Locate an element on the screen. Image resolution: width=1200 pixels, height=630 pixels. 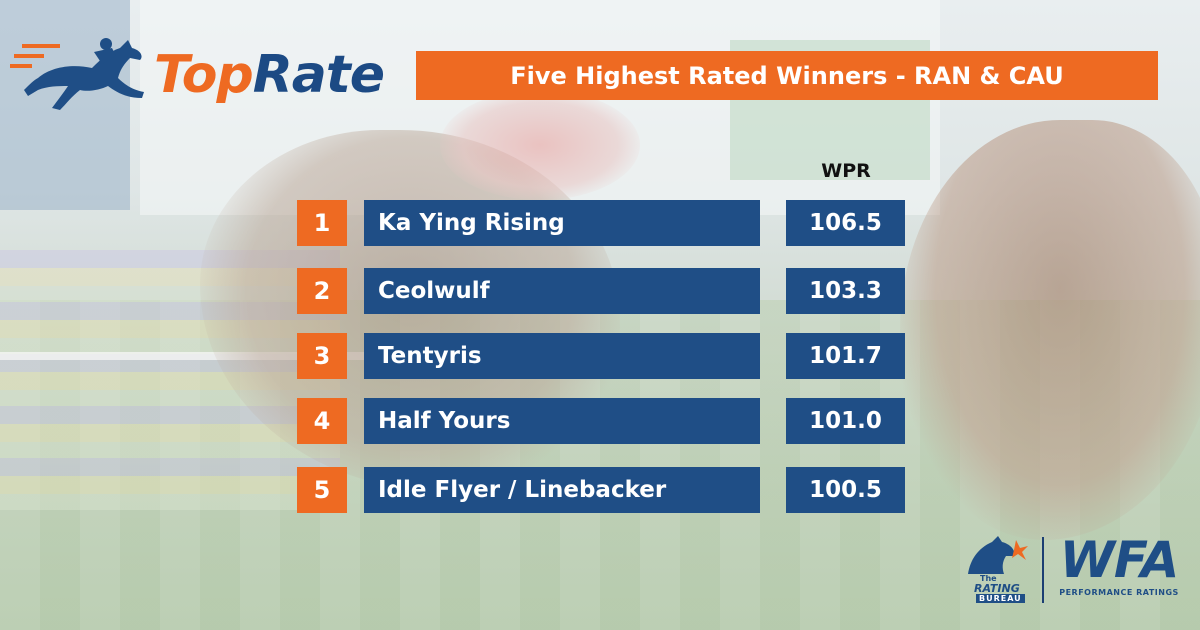
rating-bureau-the: The is located at coordinates (988, 578).